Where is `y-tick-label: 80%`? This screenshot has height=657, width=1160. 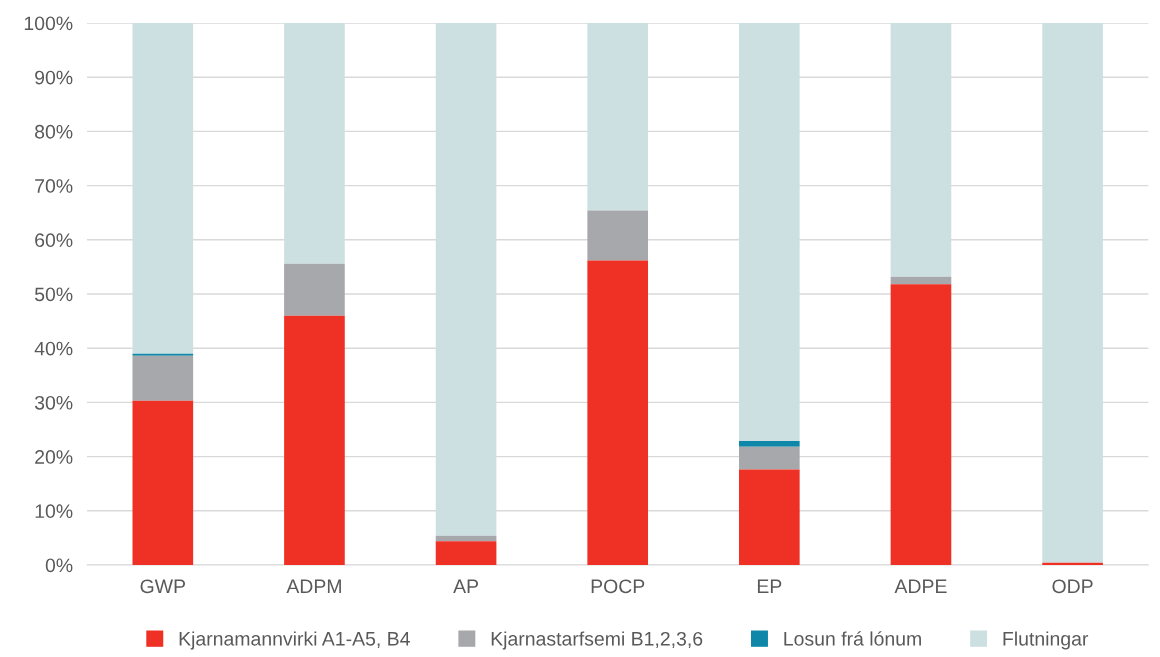
y-tick-label: 80% is located at coordinates (54, 131).